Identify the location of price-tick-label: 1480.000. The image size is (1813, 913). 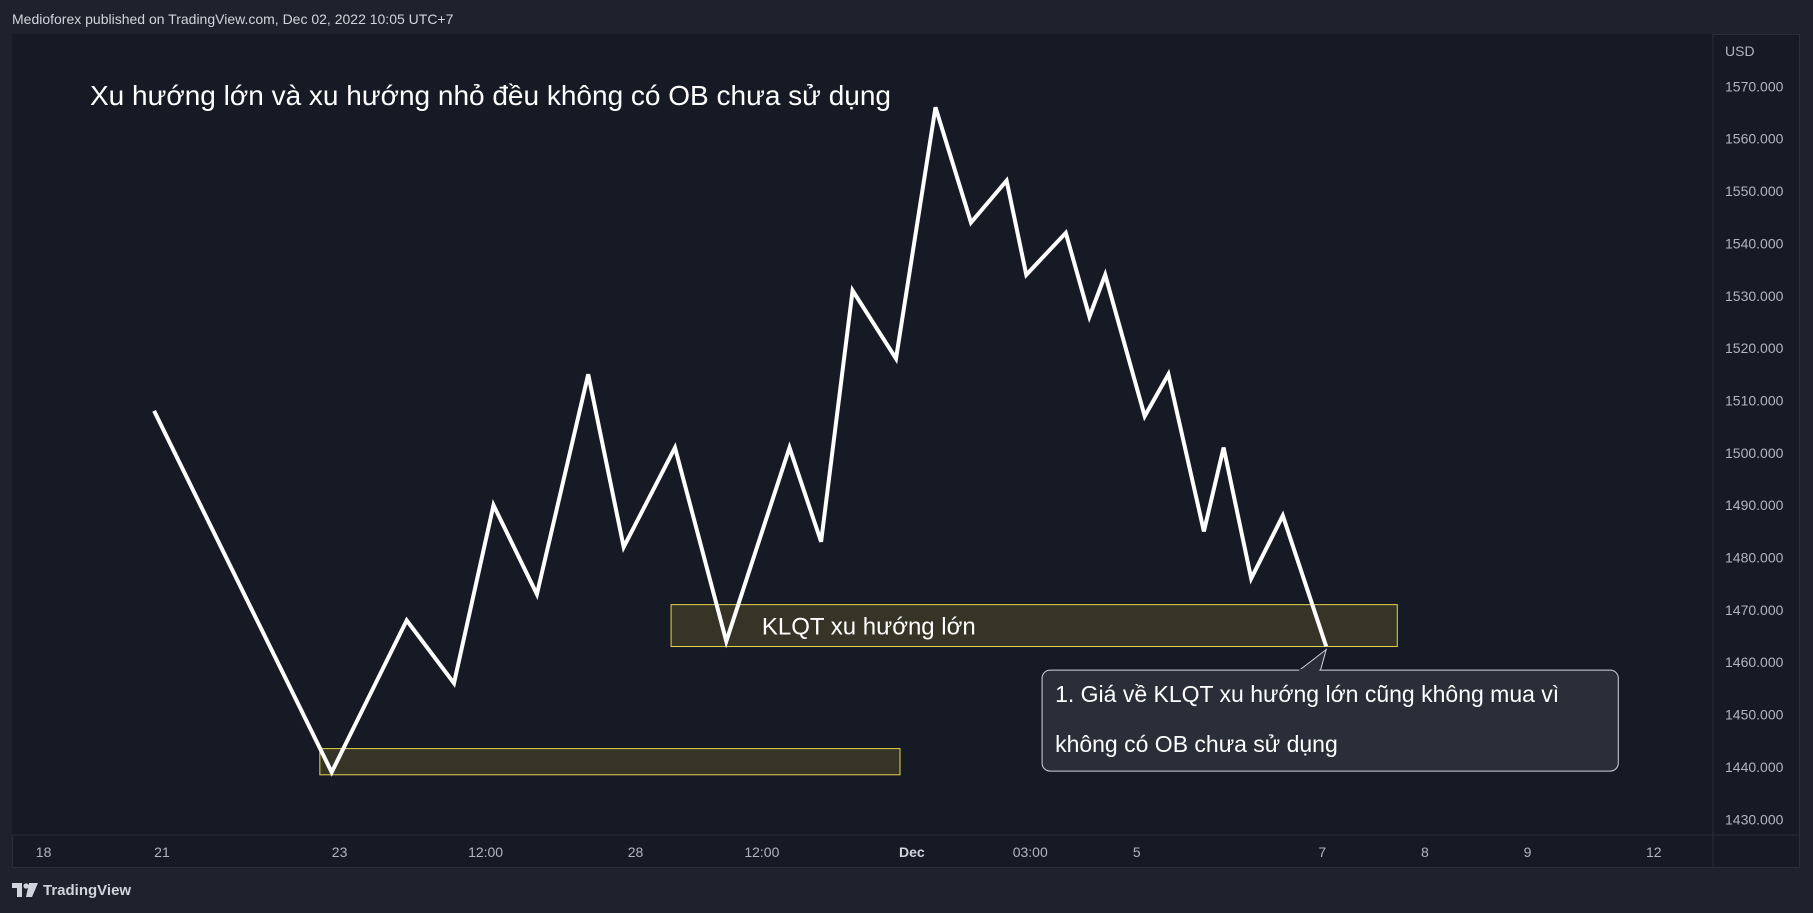
(1754, 558).